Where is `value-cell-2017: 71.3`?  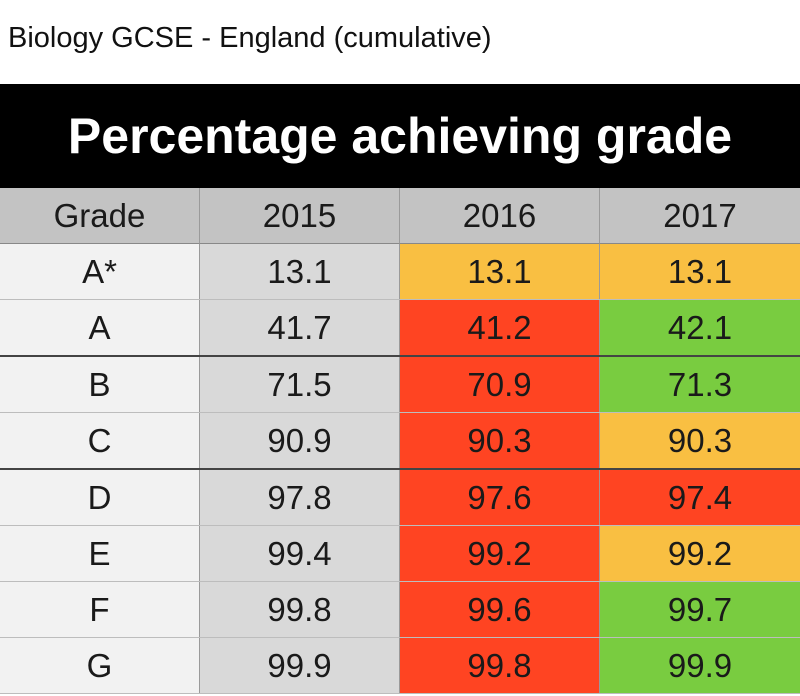 value-cell-2017: 71.3 is located at coordinates (700, 384).